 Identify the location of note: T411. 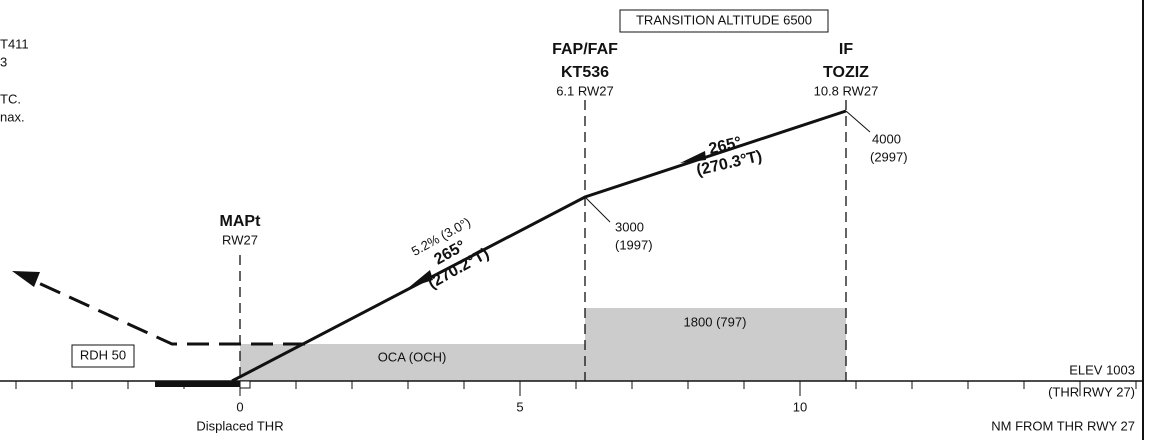
(14, 43).